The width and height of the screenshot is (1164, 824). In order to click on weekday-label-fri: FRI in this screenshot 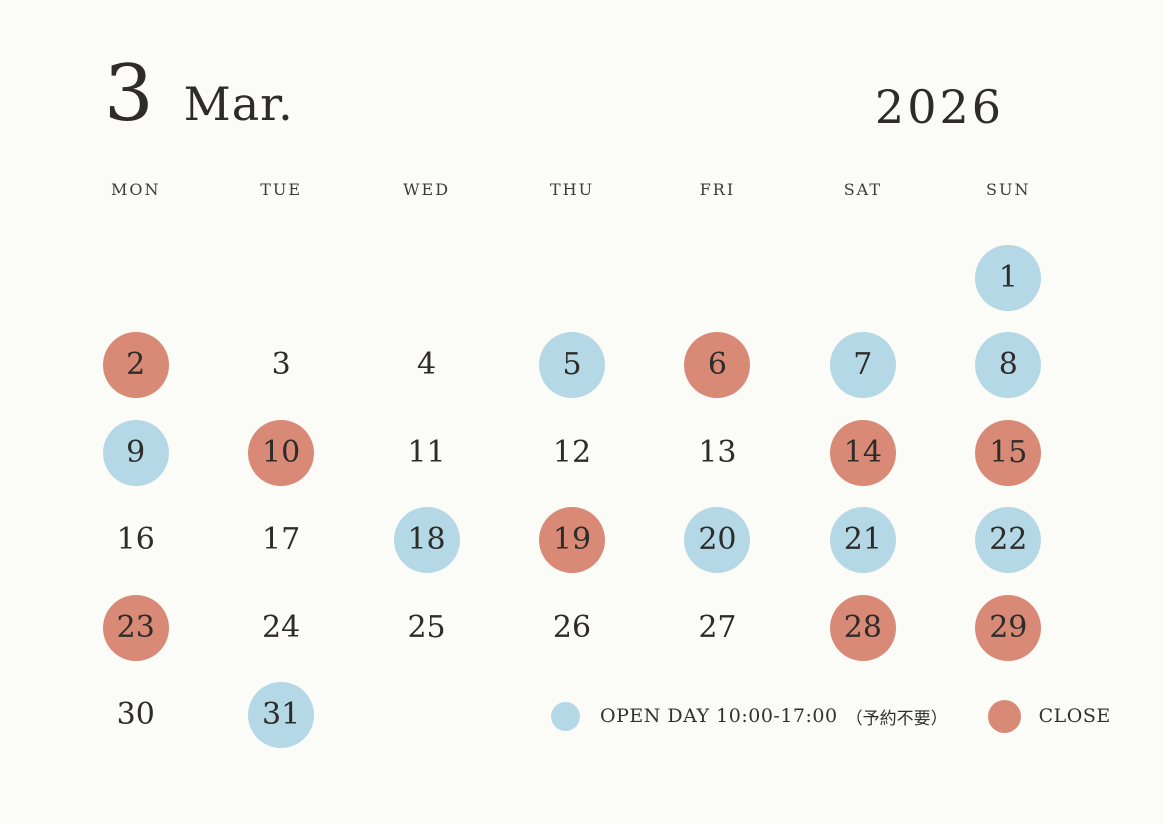, I will do `click(717, 189)`.